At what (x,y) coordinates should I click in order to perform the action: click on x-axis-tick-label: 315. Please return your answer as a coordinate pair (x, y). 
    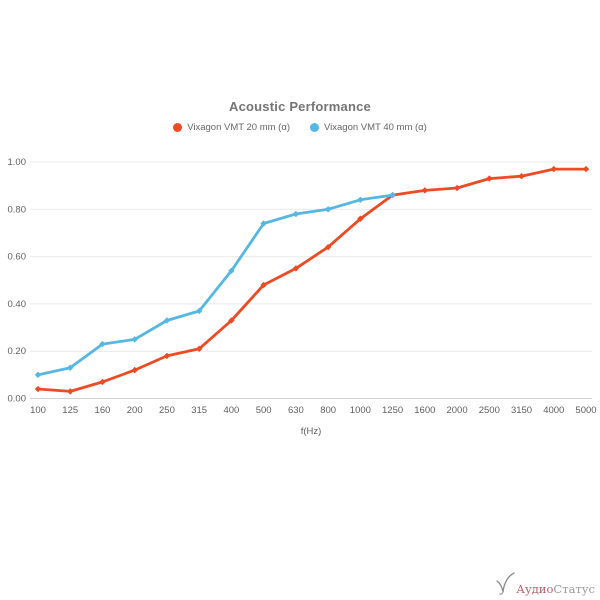
    Looking at the image, I should click on (199, 410).